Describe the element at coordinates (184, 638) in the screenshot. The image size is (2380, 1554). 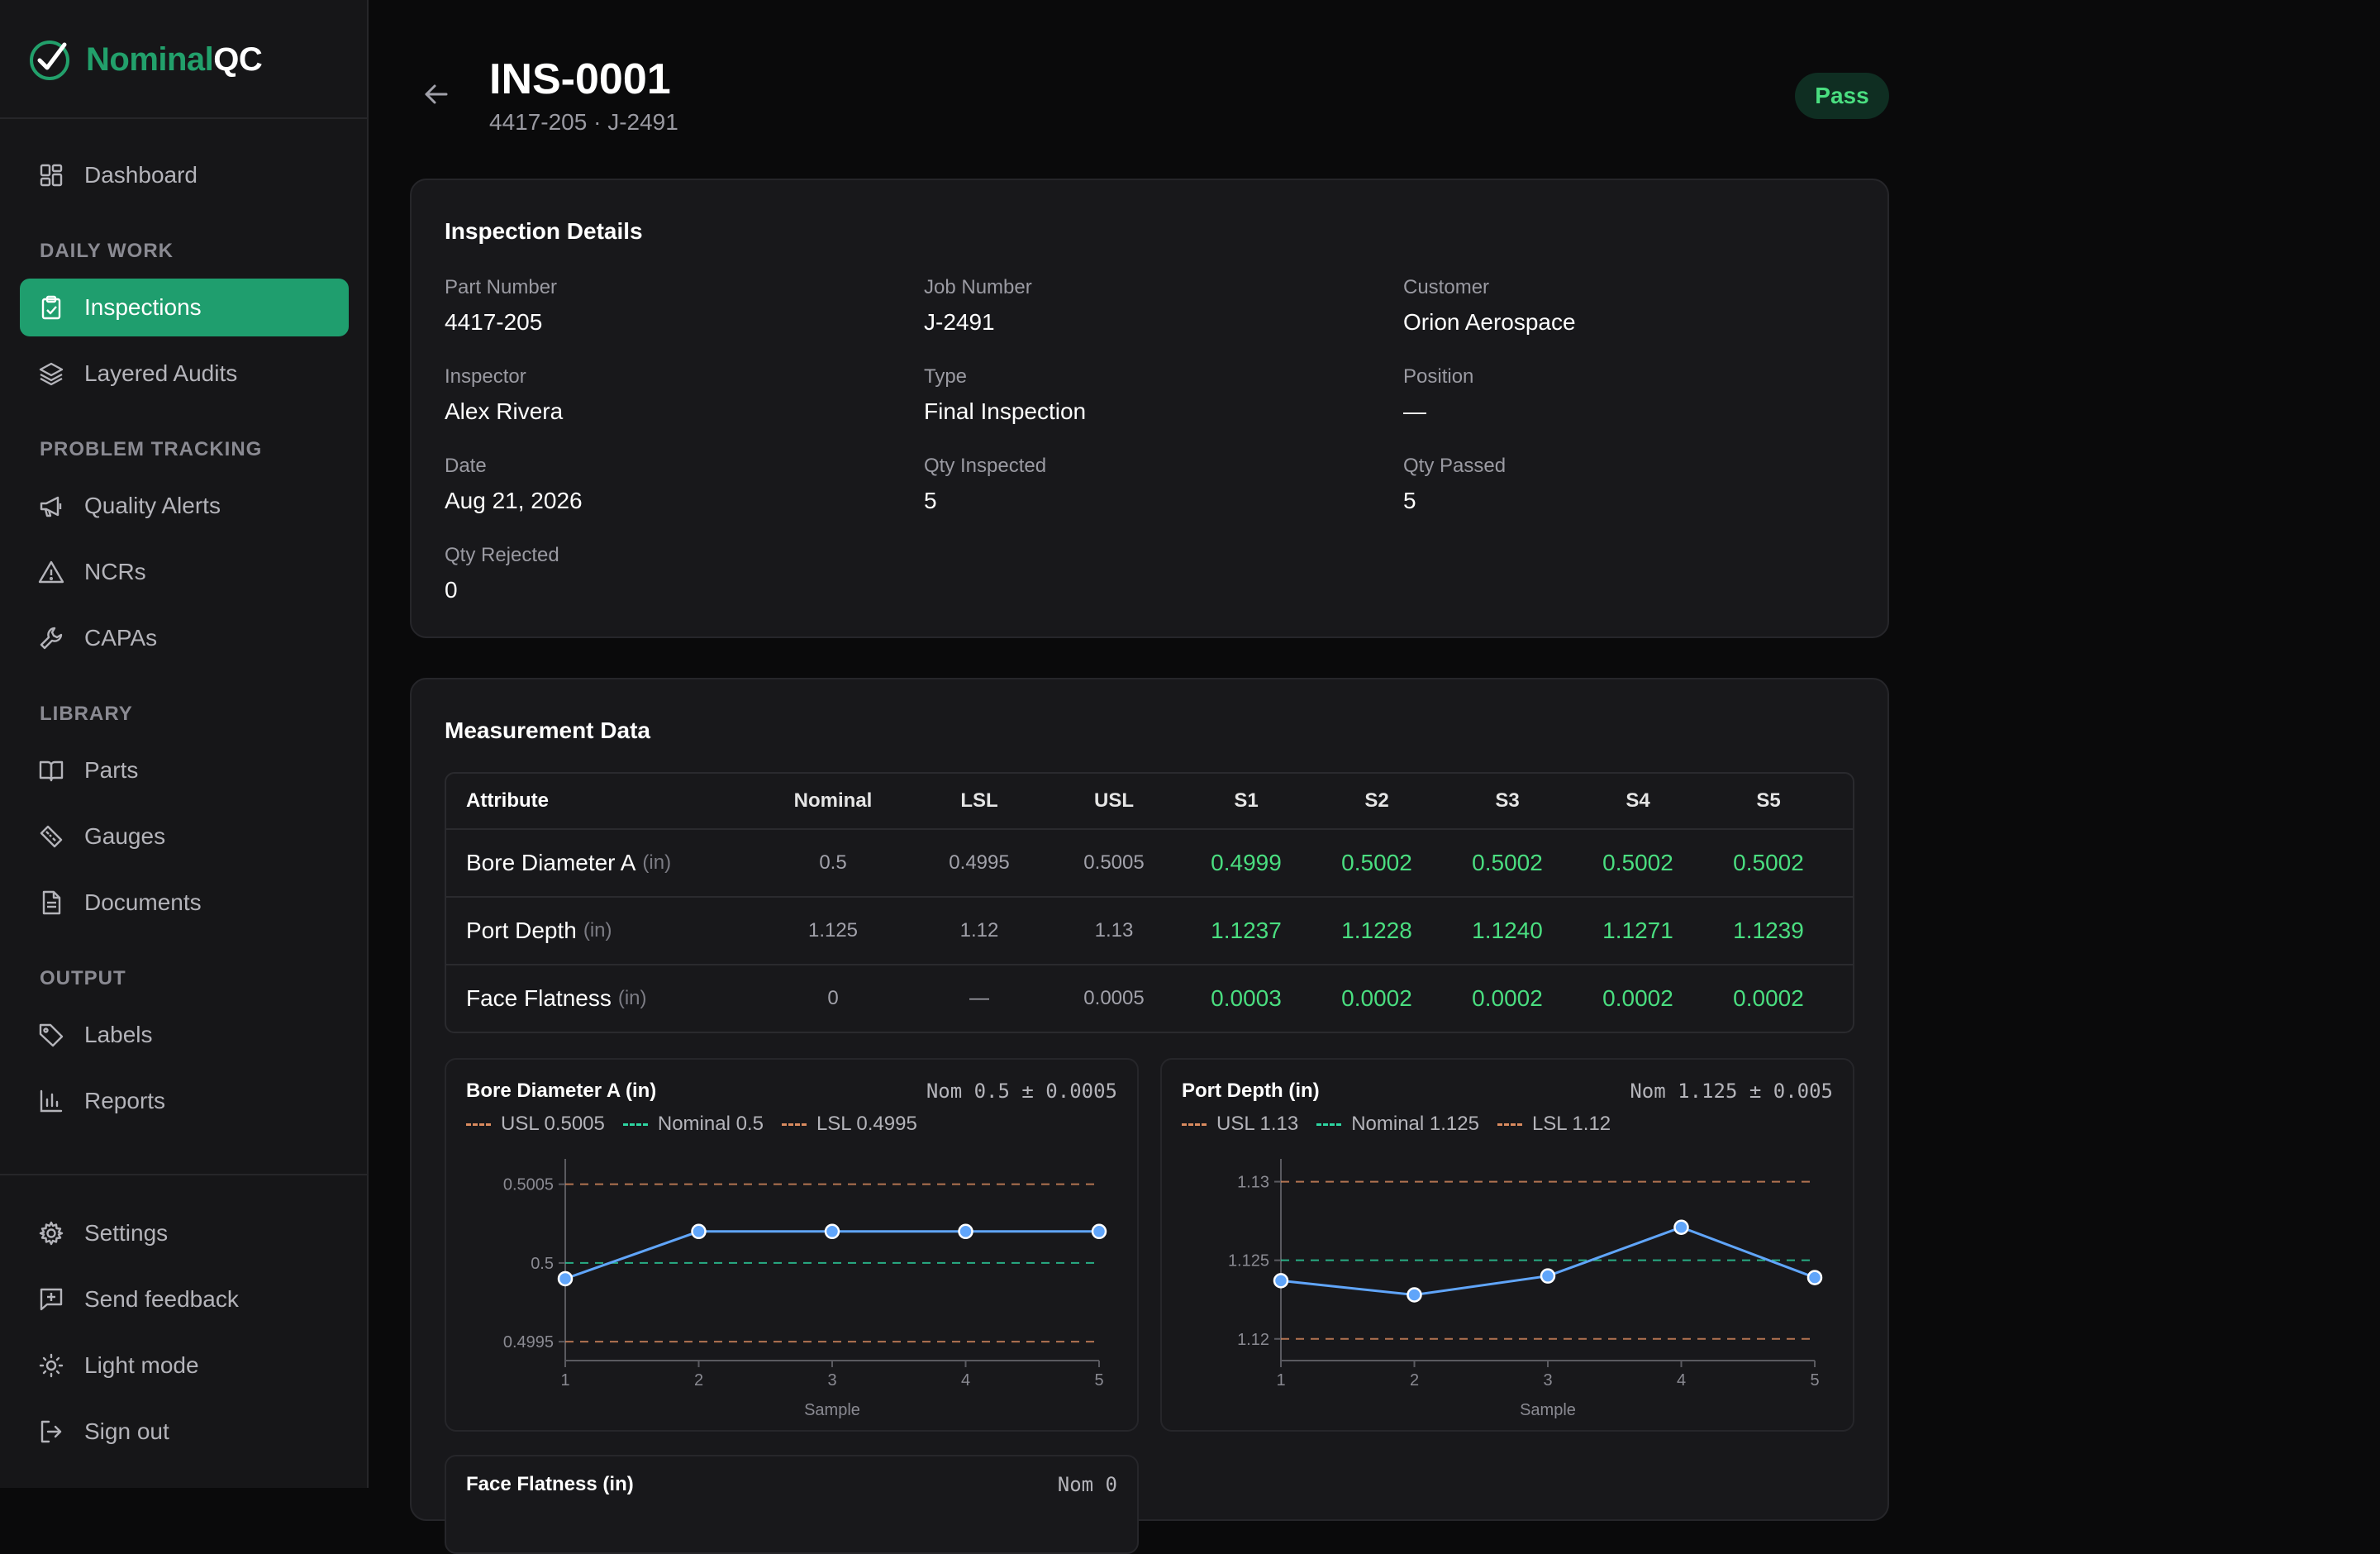
I see `sidebar-item-capas: CAPAs` at that location.